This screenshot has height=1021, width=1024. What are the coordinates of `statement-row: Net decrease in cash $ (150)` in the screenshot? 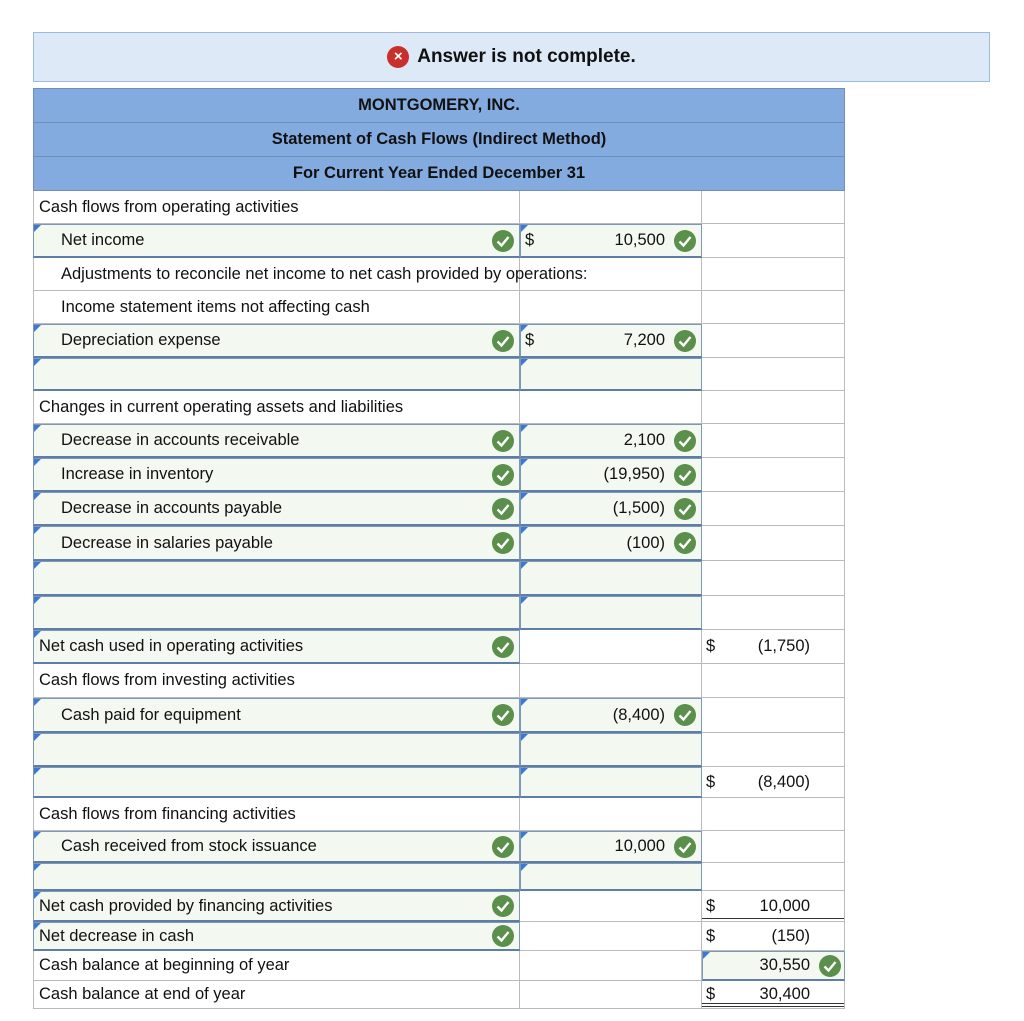 It's located at (439, 936).